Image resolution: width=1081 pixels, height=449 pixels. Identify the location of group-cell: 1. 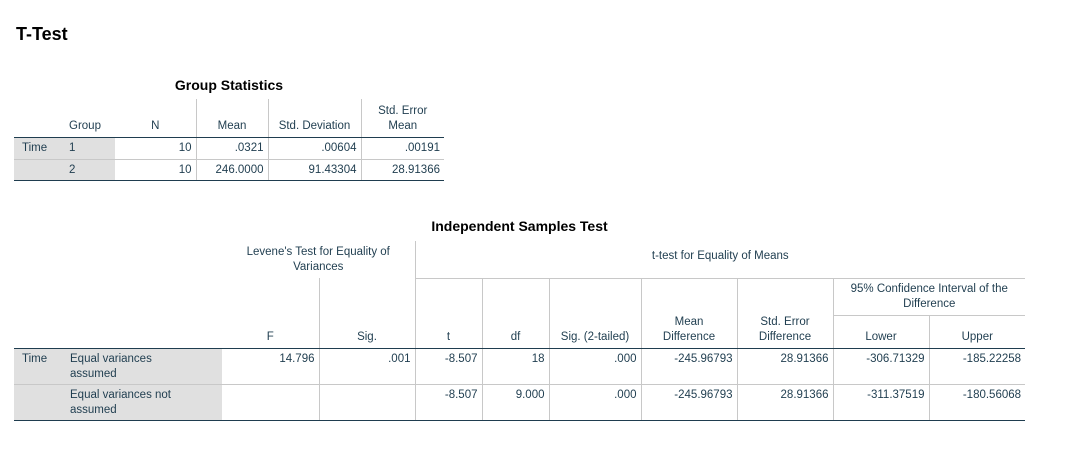
(90, 148).